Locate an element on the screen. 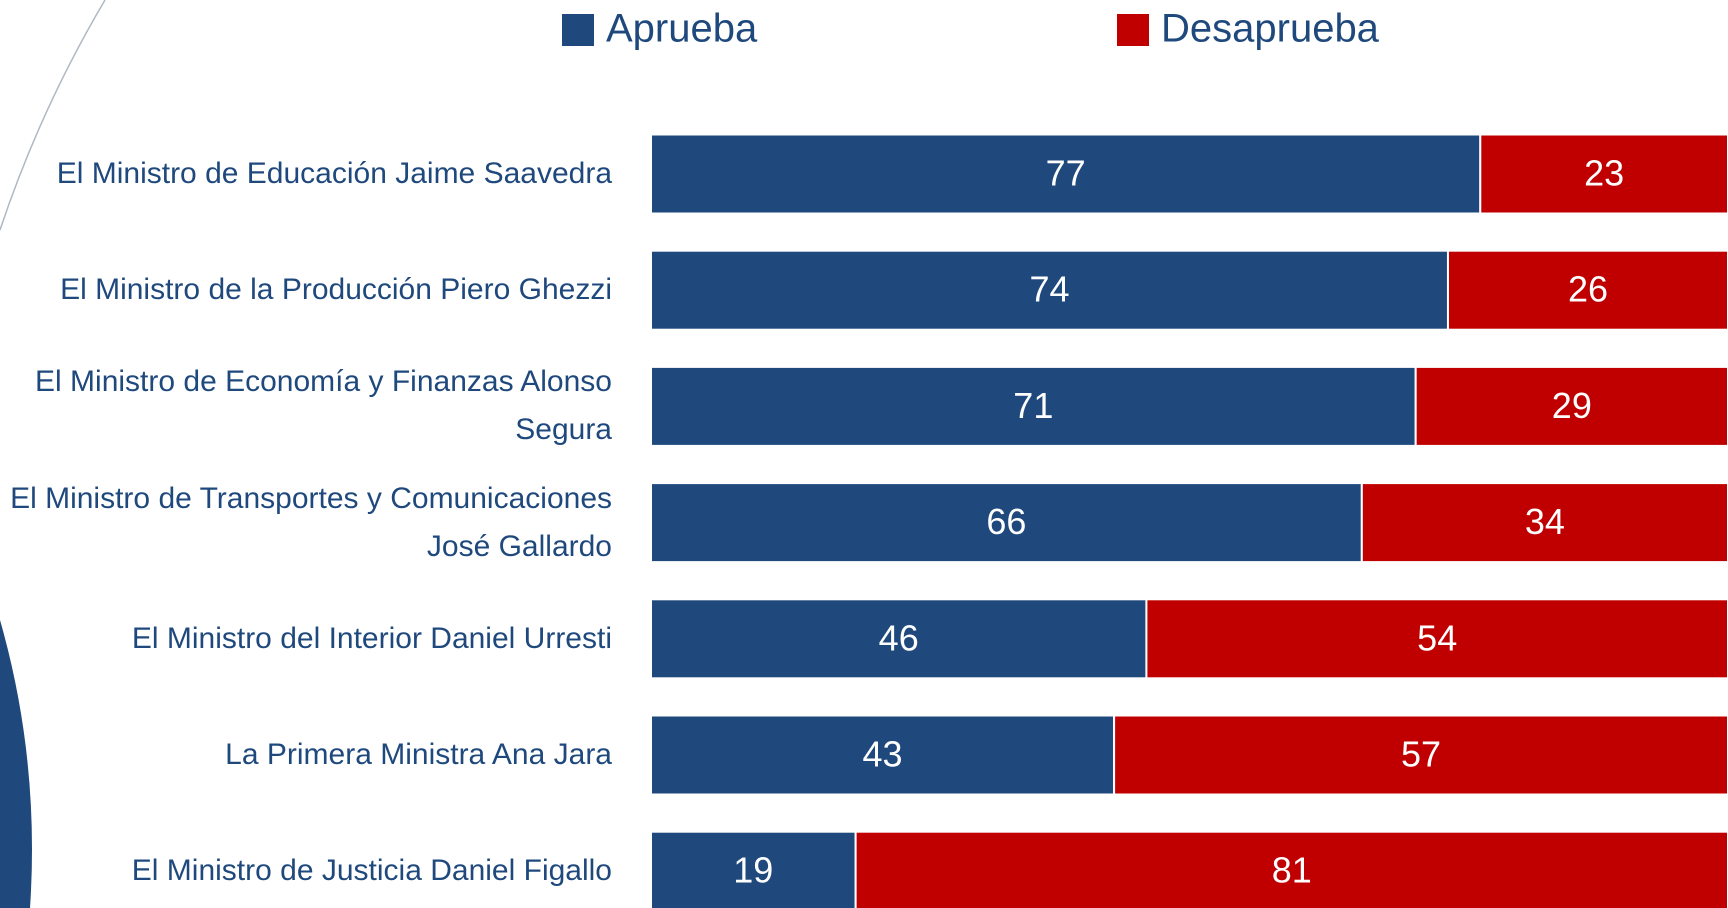 Image resolution: width=1728 pixels, height=908 pixels. value-label: 46 is located at coordinates (899, 637).